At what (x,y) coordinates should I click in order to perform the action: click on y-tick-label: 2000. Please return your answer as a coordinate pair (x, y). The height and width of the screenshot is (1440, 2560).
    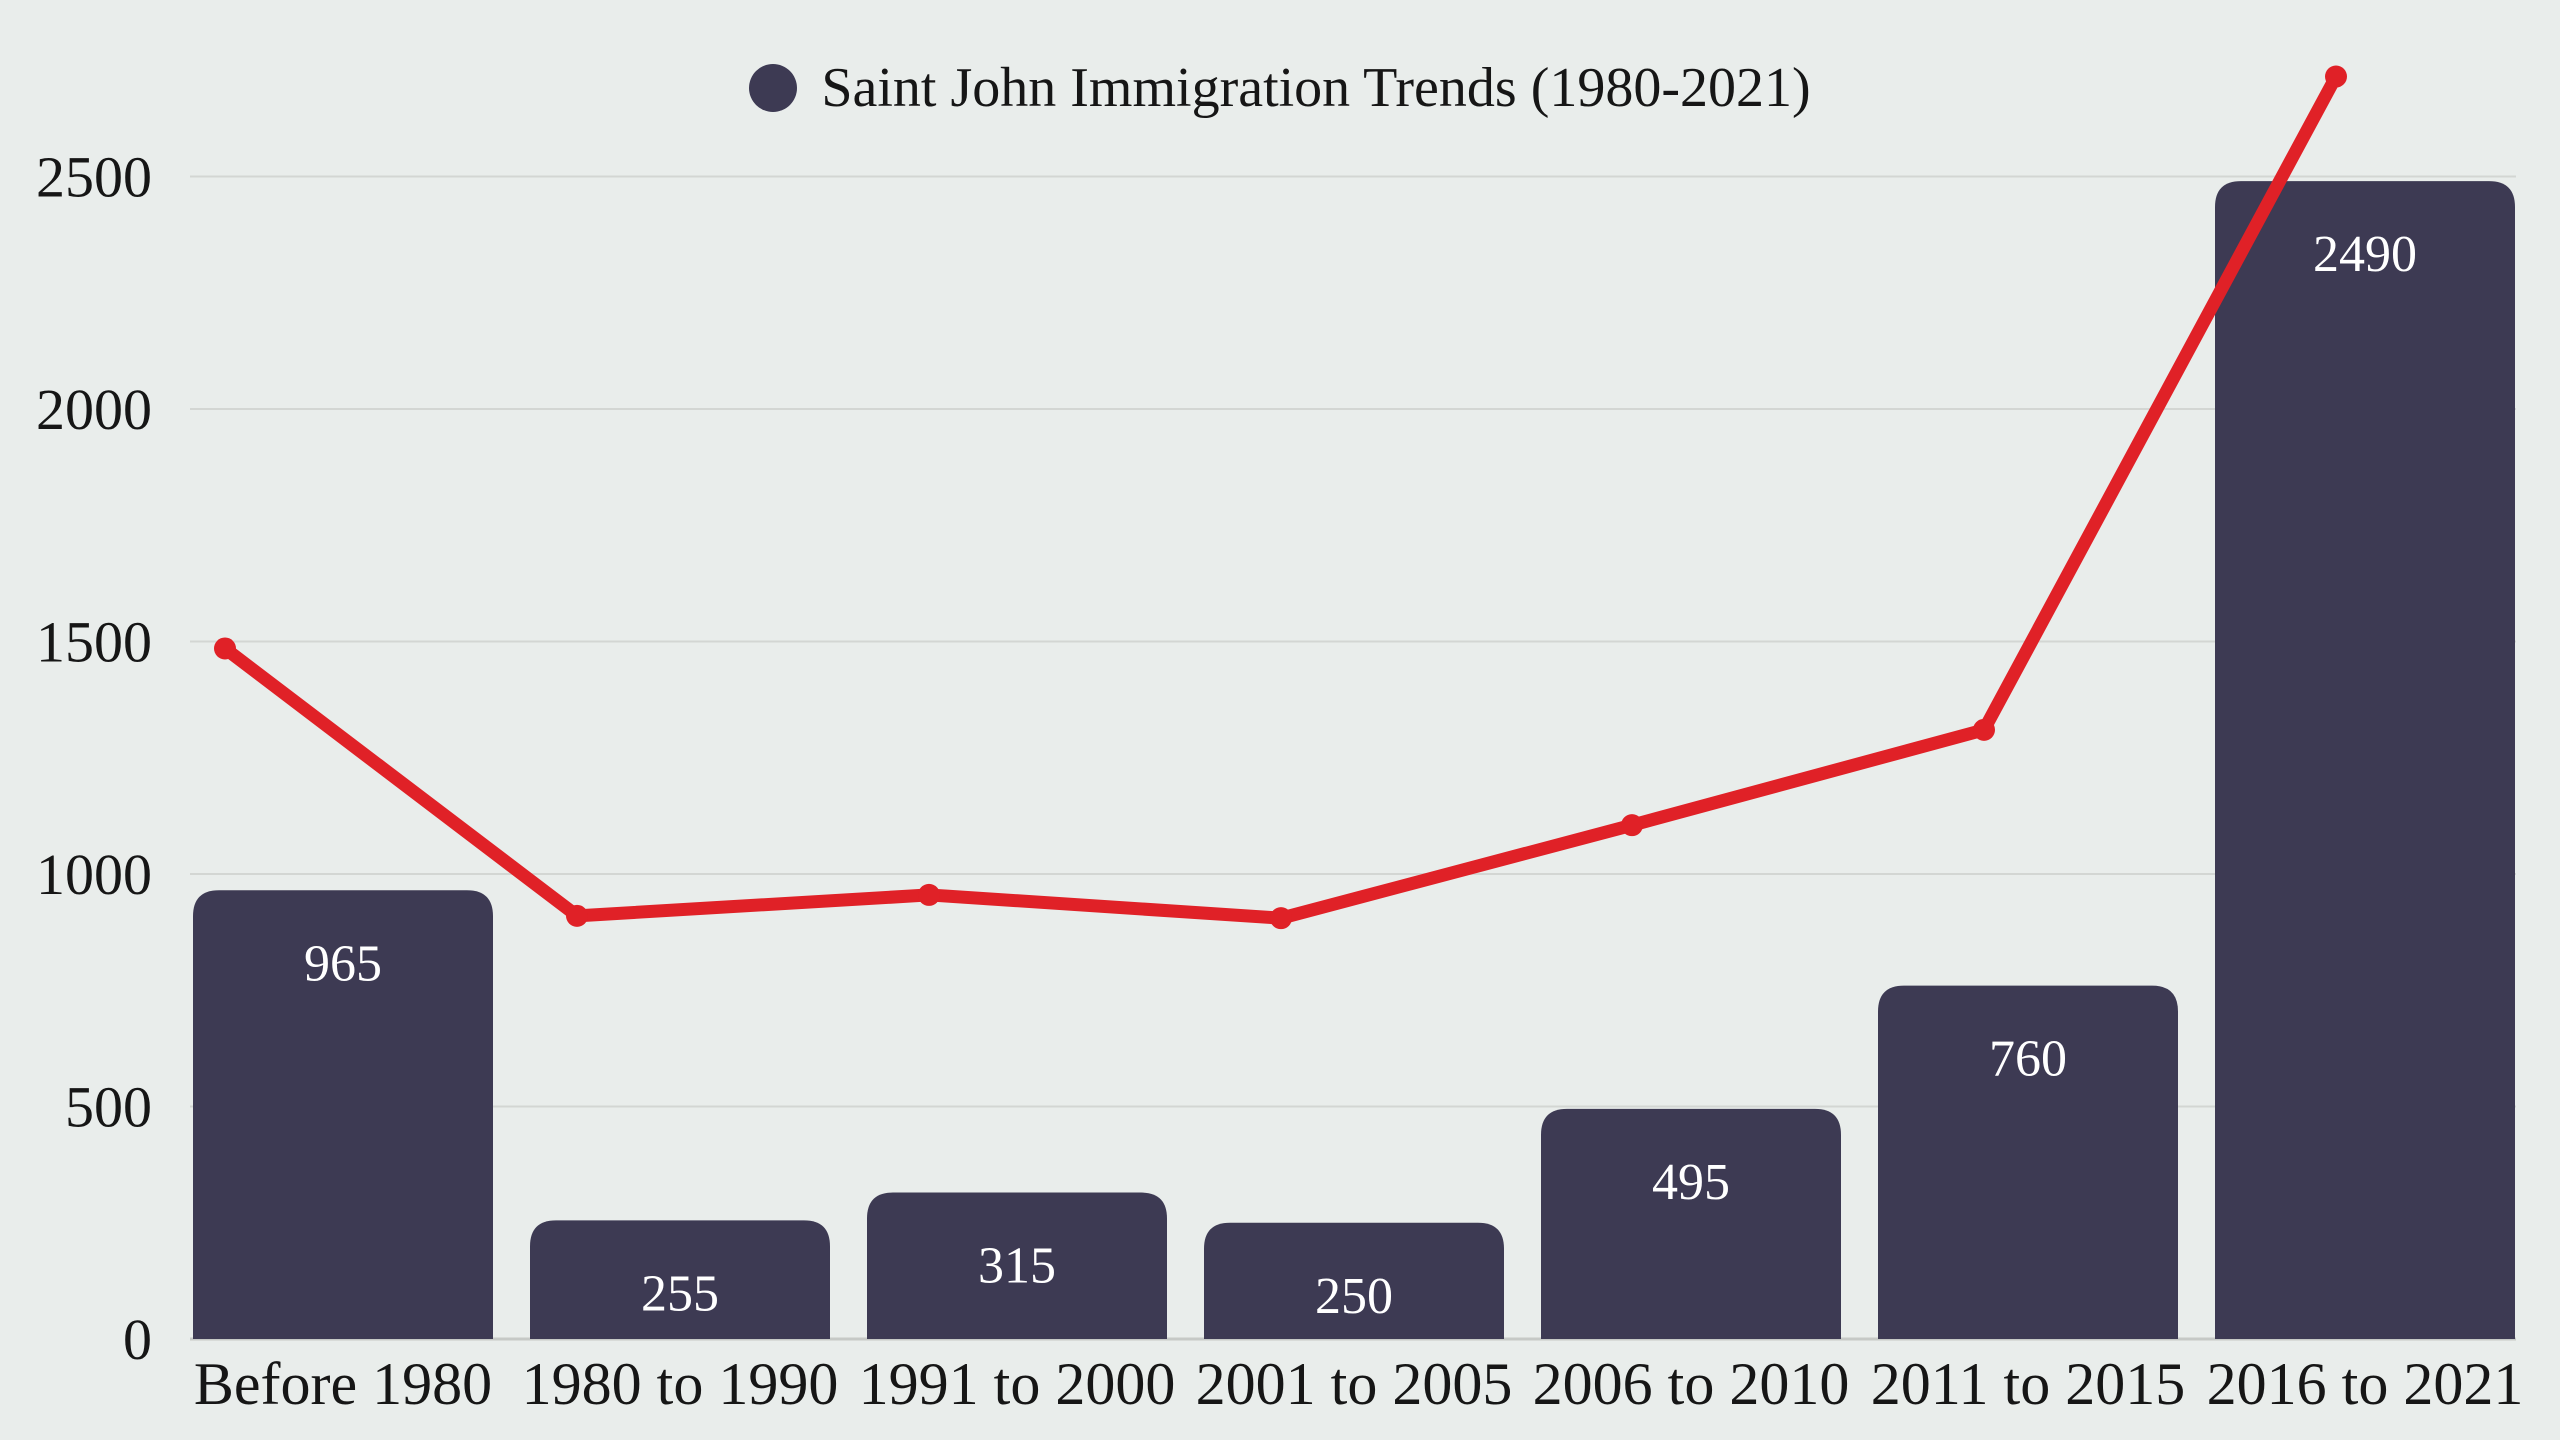
    Looking at the image, I should click on (94, 409).